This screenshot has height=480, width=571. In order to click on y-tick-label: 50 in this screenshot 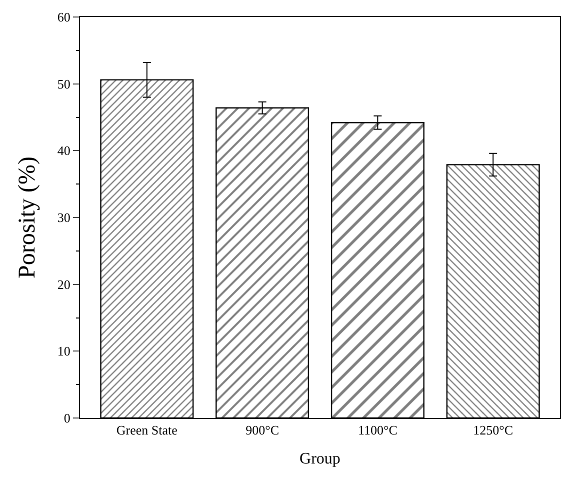, I will do `click(63, 84)`.